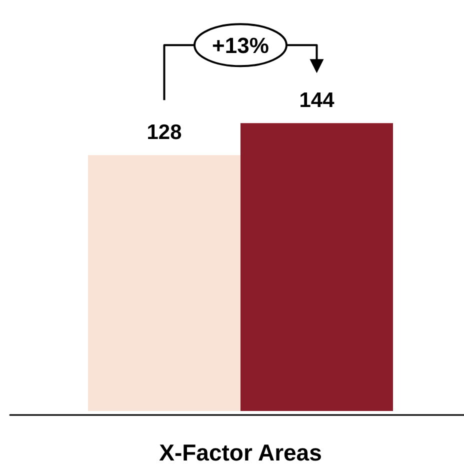 This screenshot has height=469, width=464. What do you see at coordinates (240, 453) in the screenshot?
I see `x-axis-title: X-Factor Areas` at bounding box center [240, 453].